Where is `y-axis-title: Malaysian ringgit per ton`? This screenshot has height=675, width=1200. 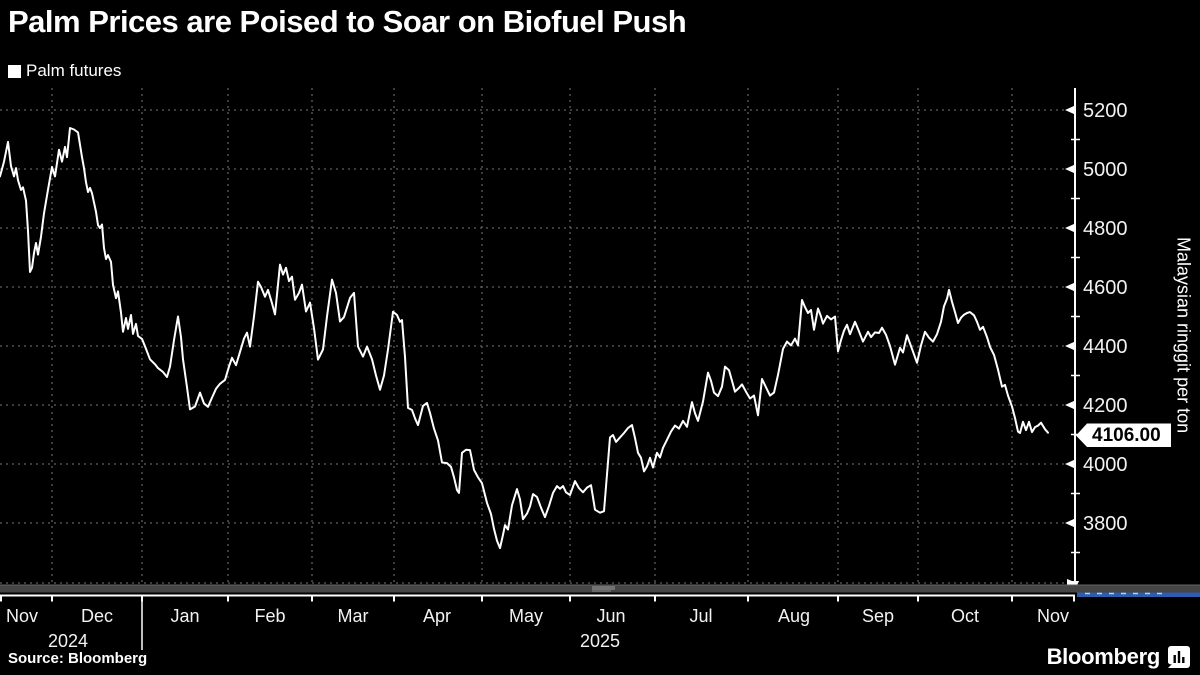
y-axis-title: Malaysian ringgit per ton is located at coordinates (1183, 335).